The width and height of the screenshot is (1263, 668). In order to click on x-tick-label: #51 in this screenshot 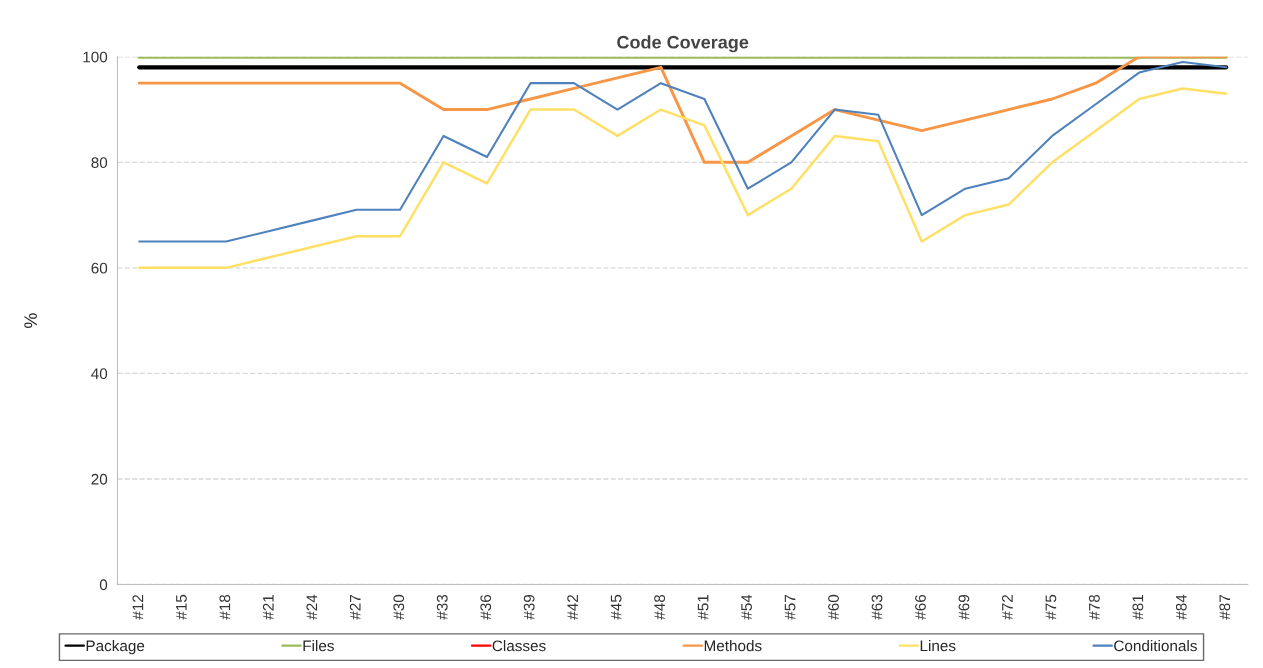, I will do `click(703, 607)`.